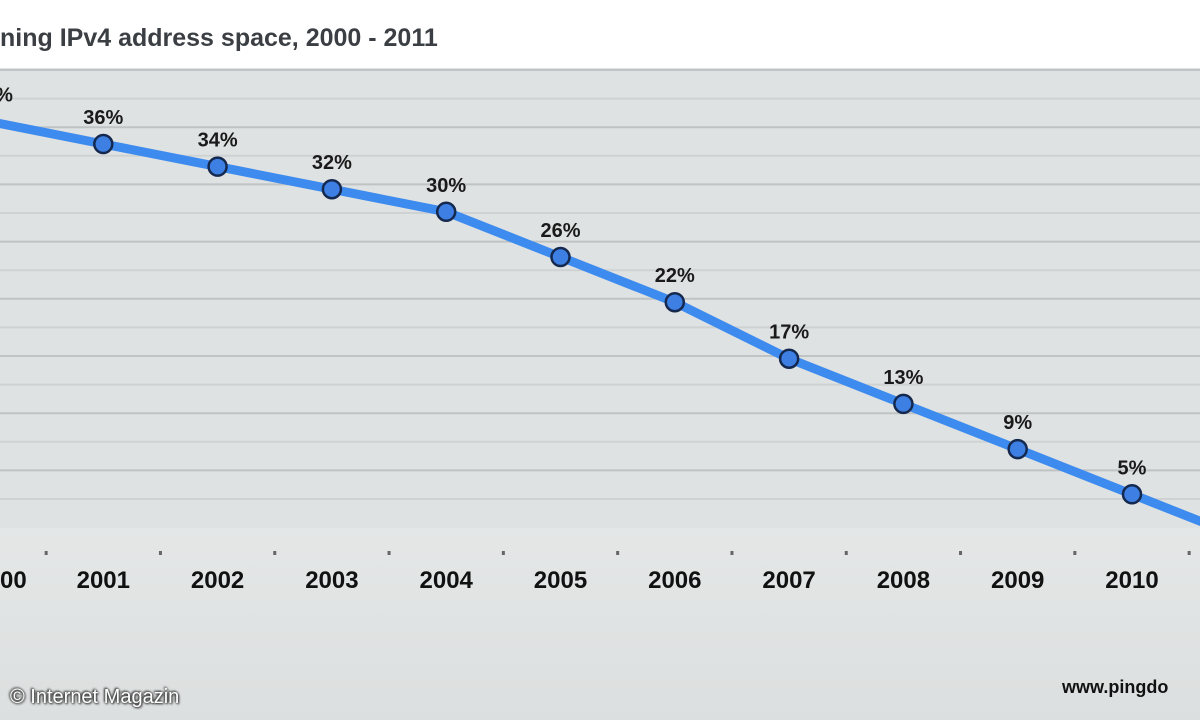 The height and width of the screenshot is (720, 1200). I want to click on data-point-2005, so click(560, 257).